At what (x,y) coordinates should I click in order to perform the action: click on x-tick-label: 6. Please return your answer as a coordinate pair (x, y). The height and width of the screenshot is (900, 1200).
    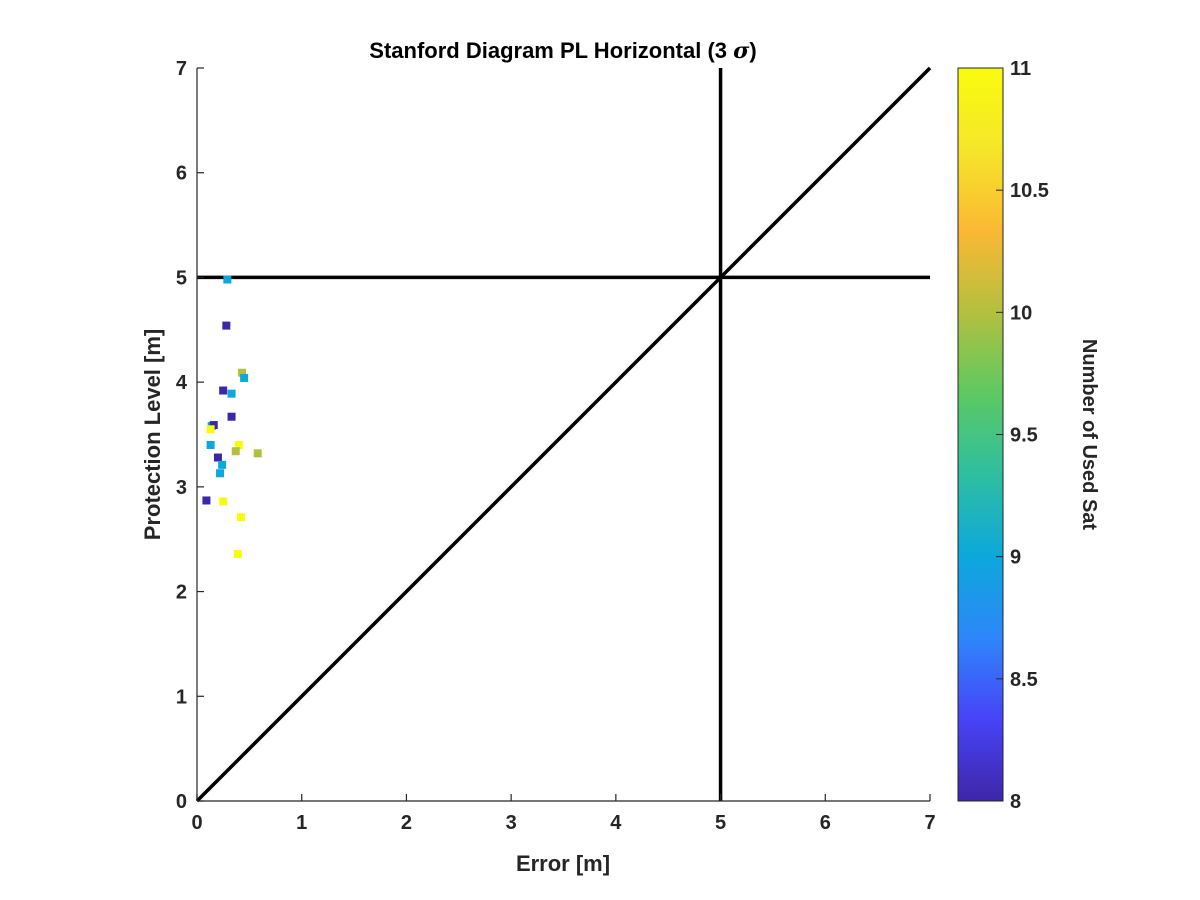
    Looking at the image, I should click on (825, 823).